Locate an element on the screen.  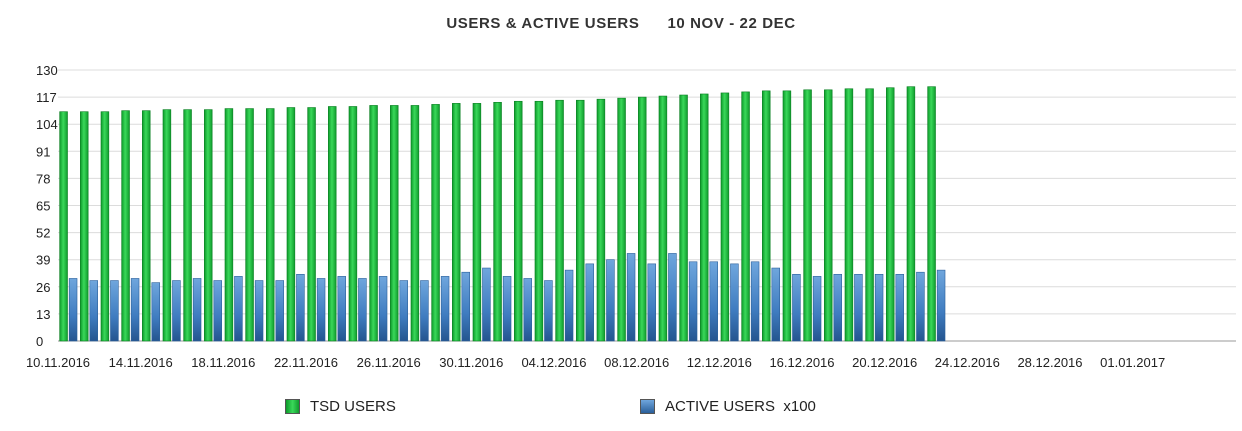
legend-swatch-active-users is located at coordinates (647, 406).